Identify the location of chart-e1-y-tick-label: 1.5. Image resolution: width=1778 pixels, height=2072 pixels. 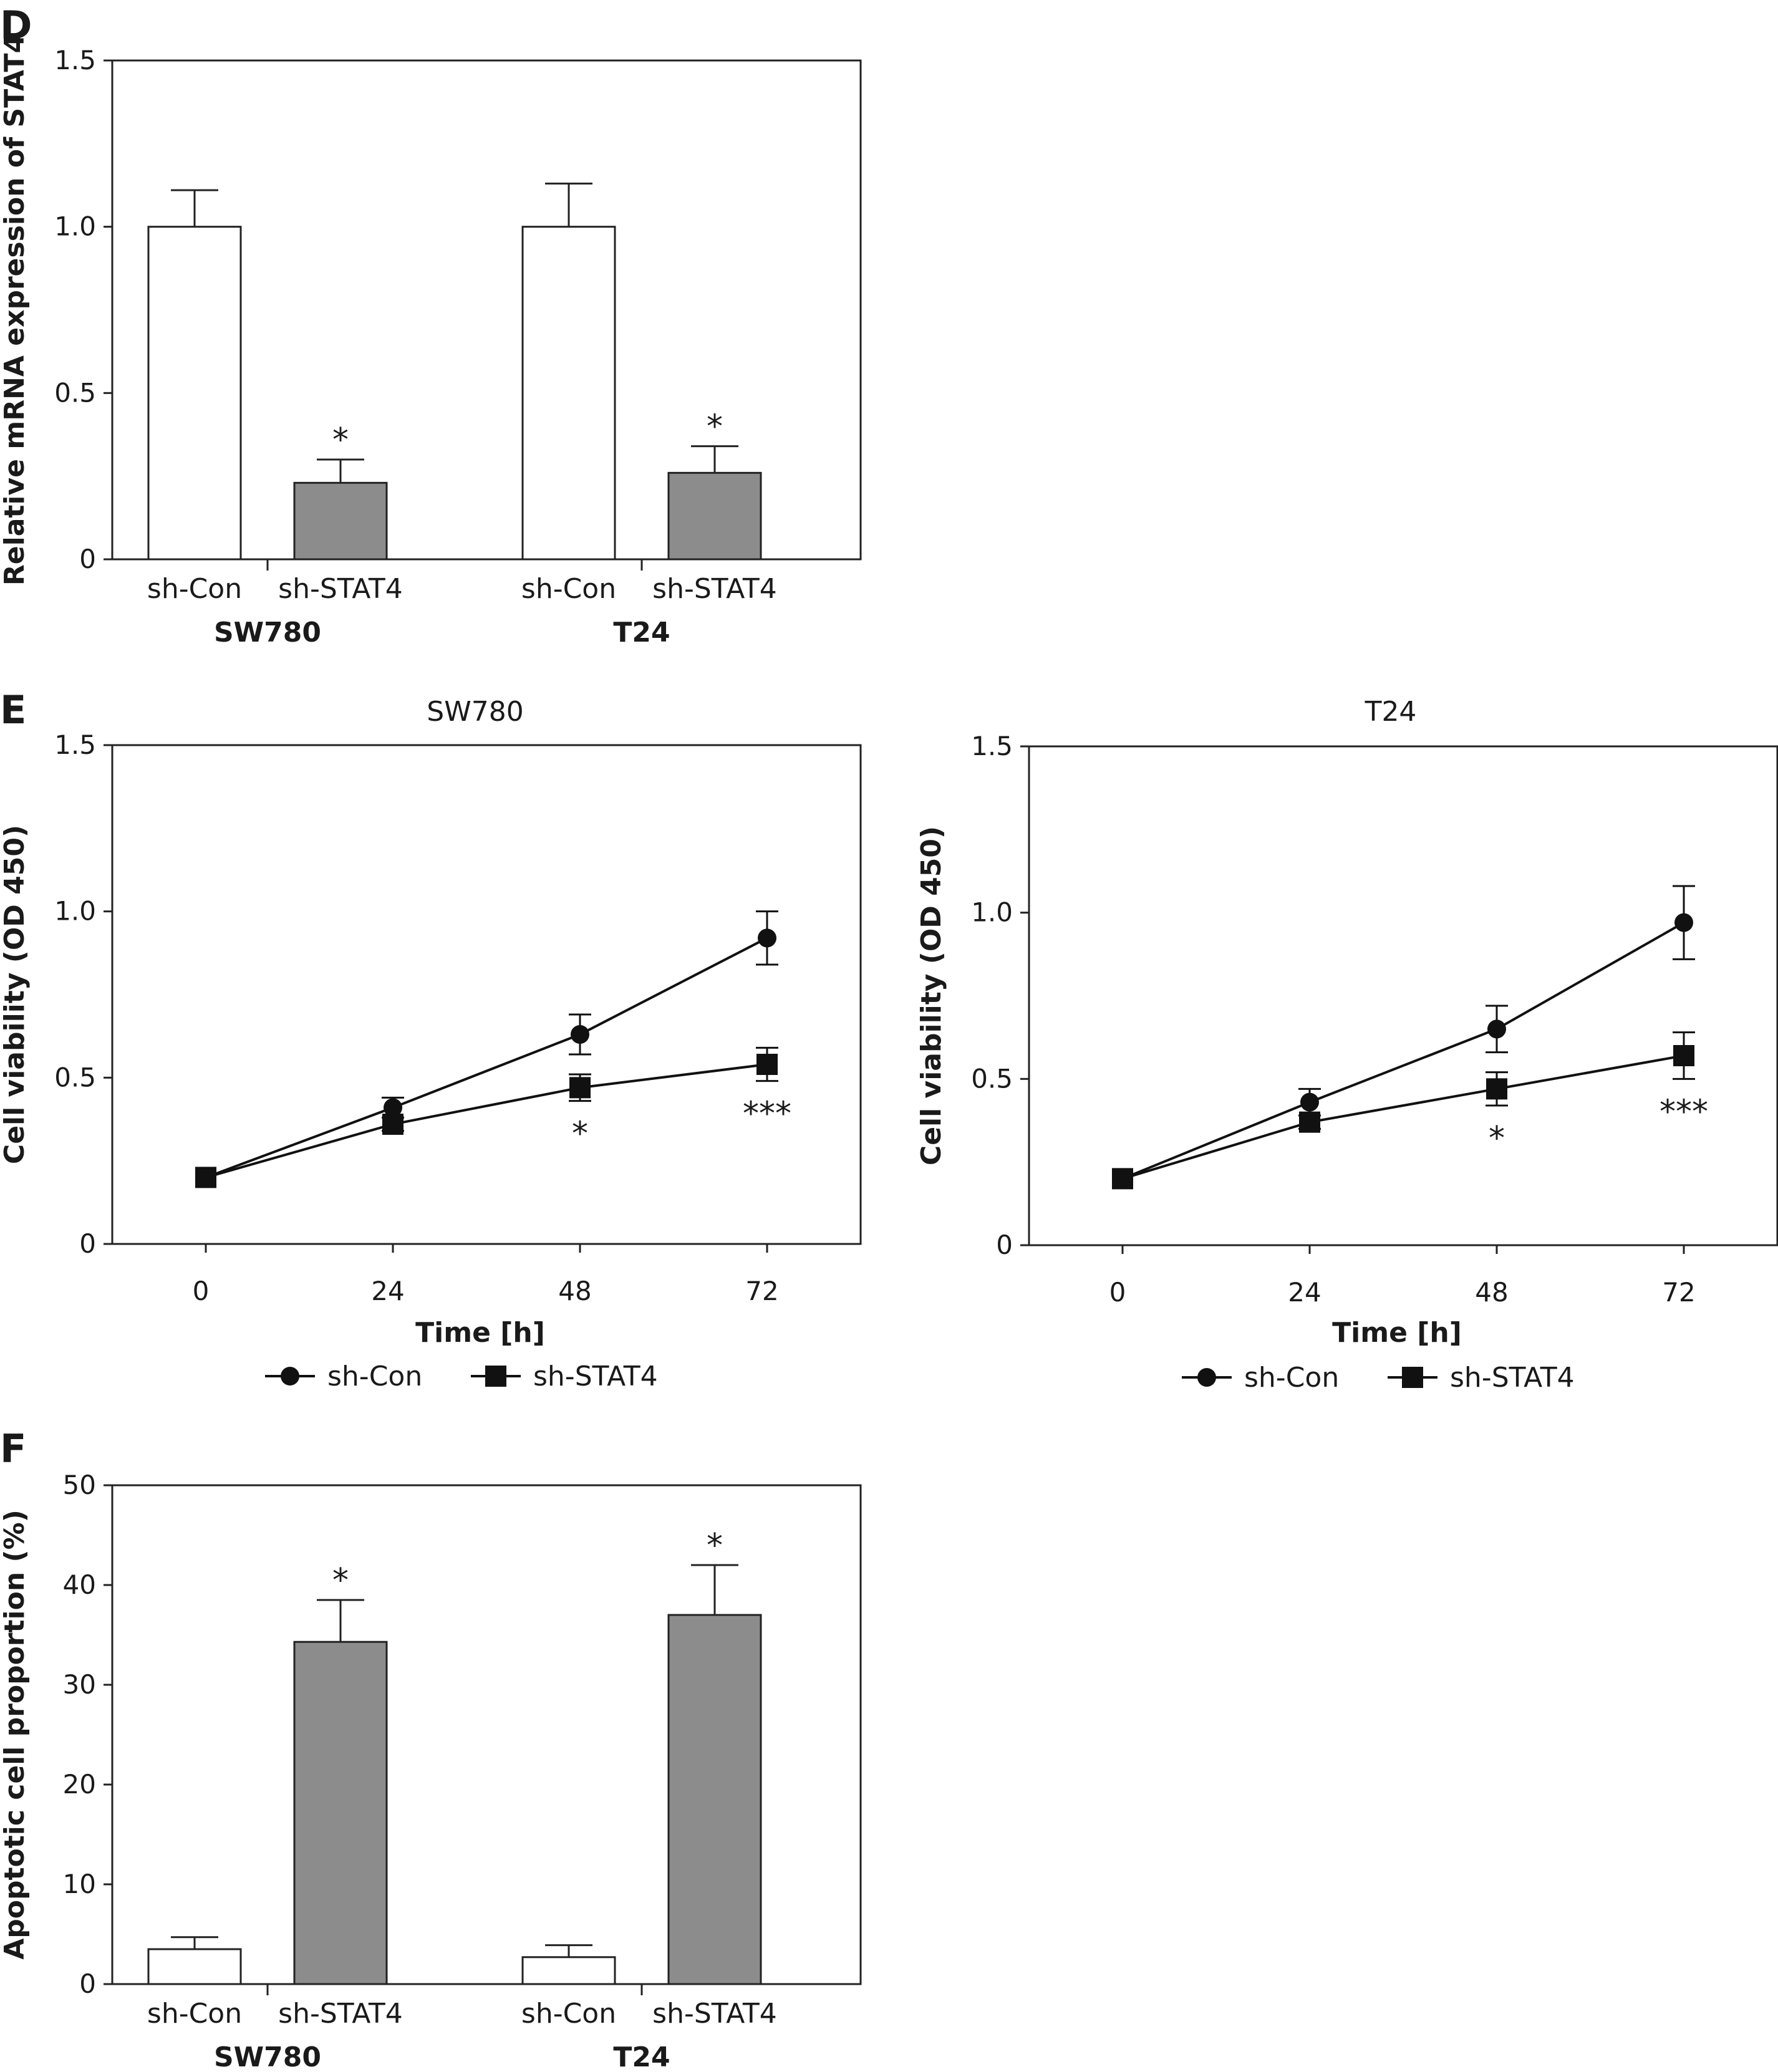
(75, 745).